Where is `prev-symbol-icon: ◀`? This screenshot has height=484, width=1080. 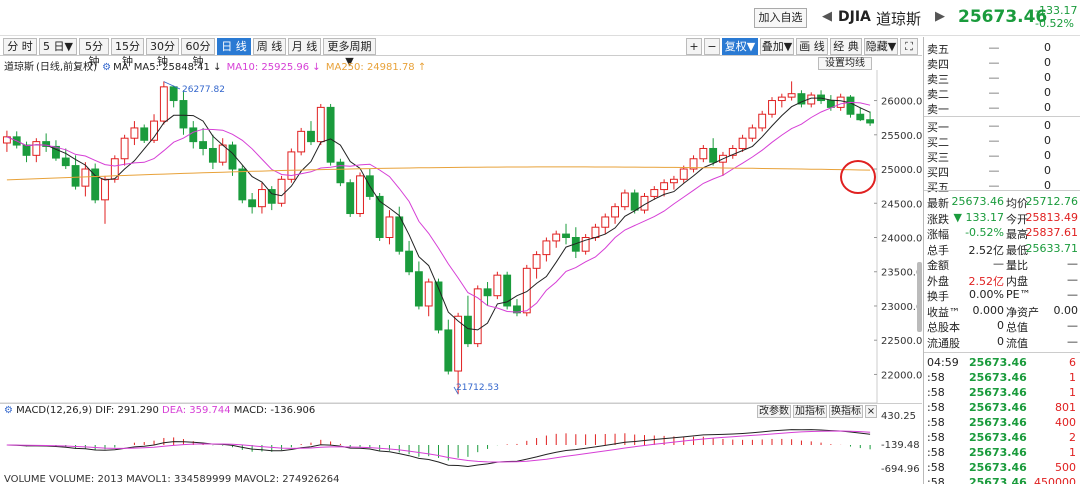 prev-symbol-icon: ◀ is located at coordinates (827, 16).